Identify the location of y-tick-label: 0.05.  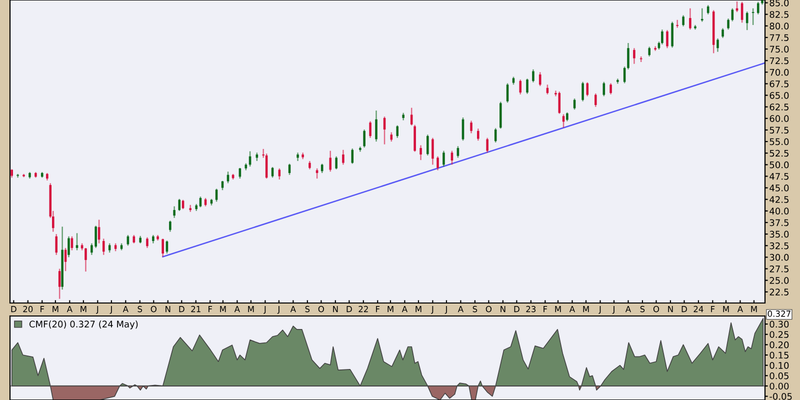
(779, 376).